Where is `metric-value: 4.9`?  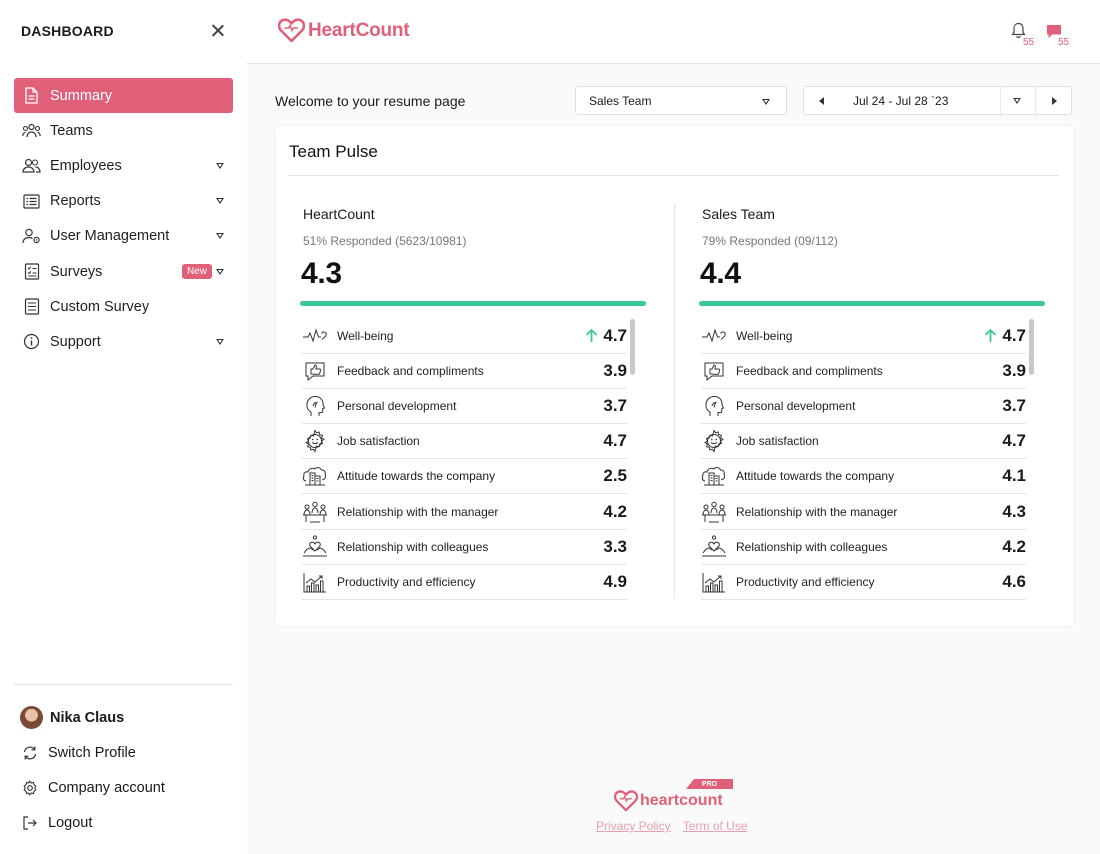
metric-value: 4.9 is located at coordinates (615, 581).